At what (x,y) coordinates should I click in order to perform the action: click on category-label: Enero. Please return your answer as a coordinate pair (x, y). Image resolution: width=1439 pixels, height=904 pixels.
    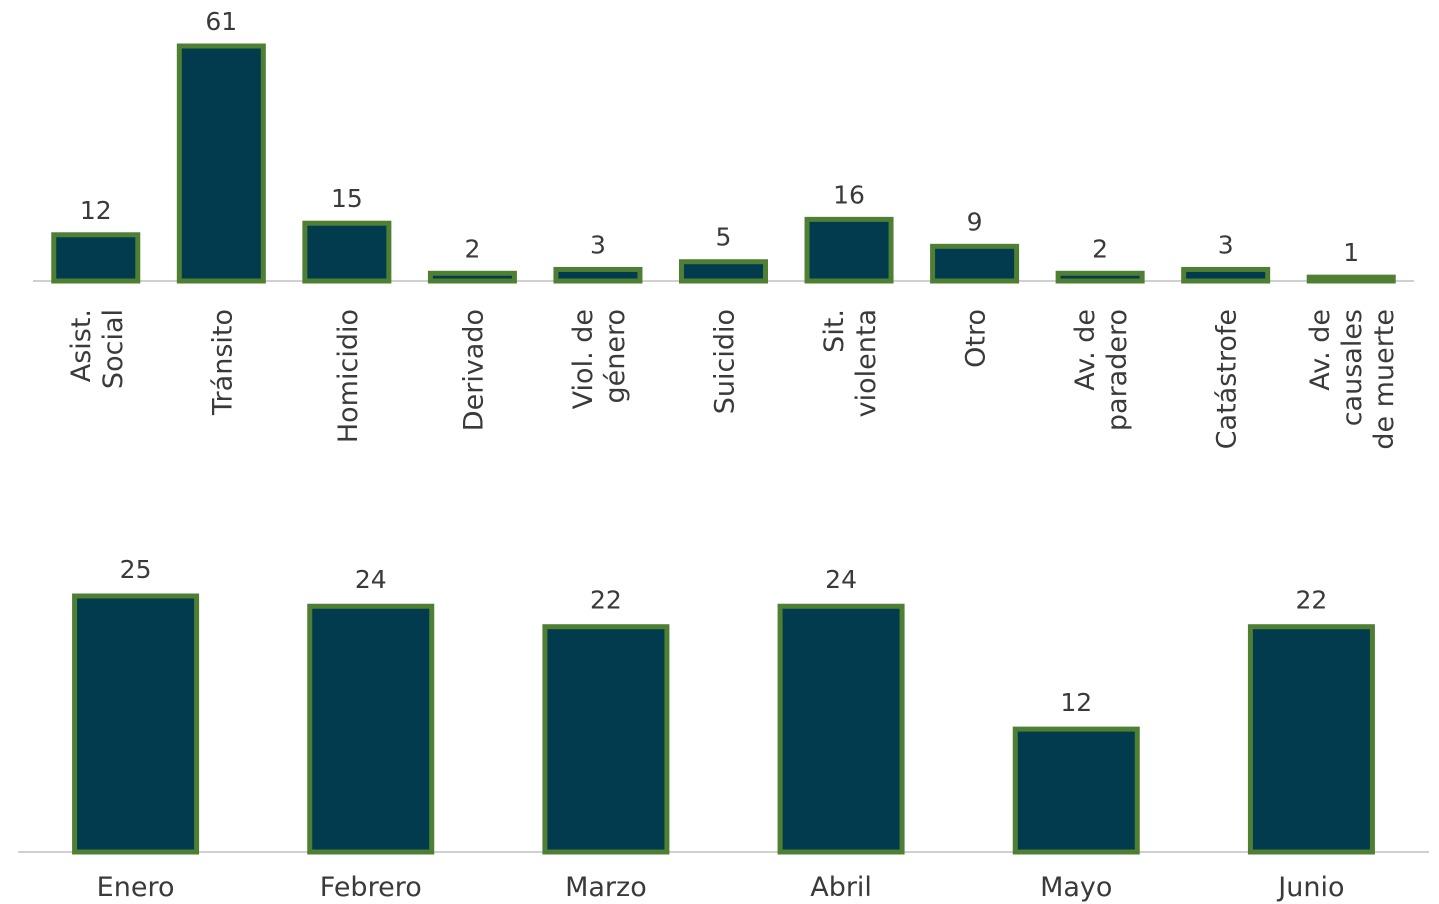
    Looking at the image, I should click on (136, 887).